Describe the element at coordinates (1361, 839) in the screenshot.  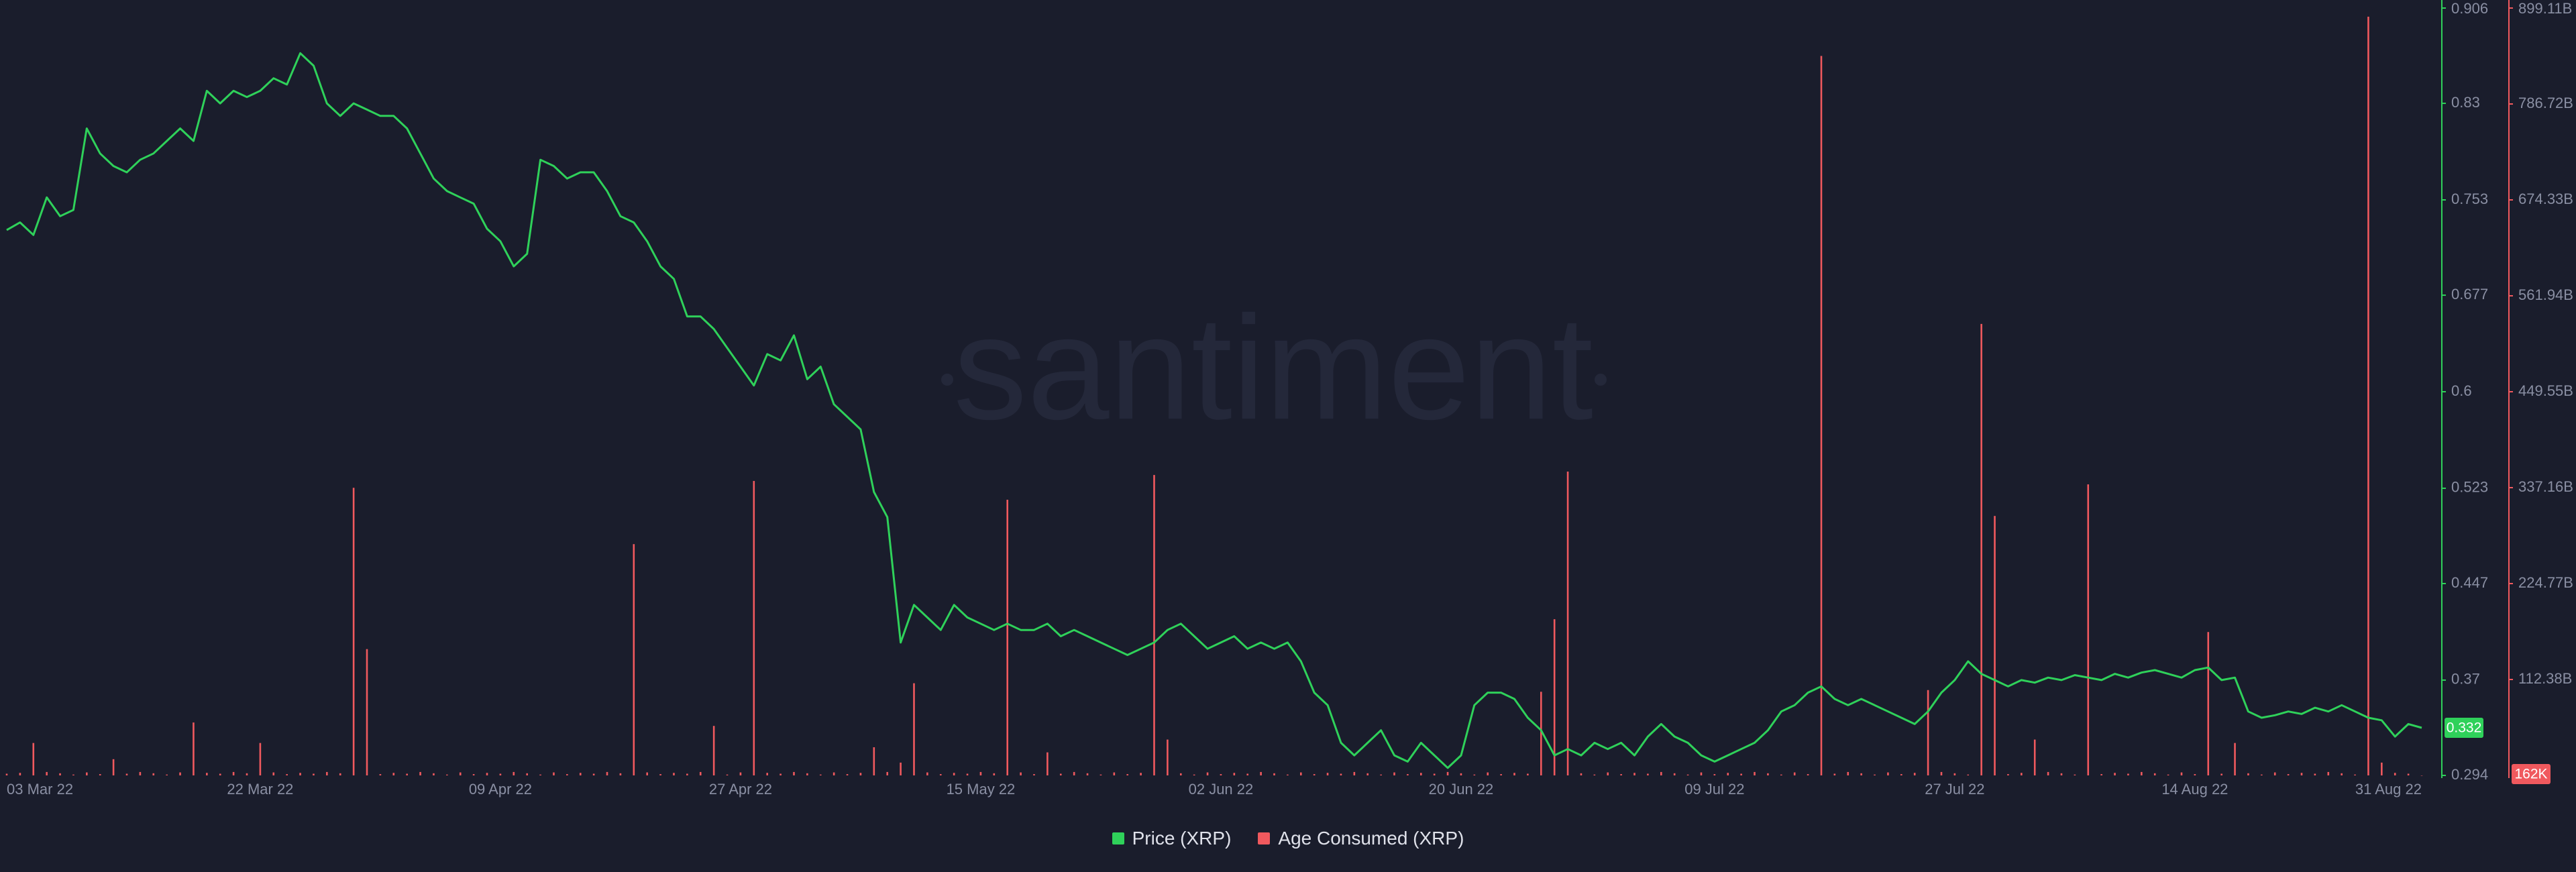
I see `legend-item: Age Consumed (XRP)` at that location.